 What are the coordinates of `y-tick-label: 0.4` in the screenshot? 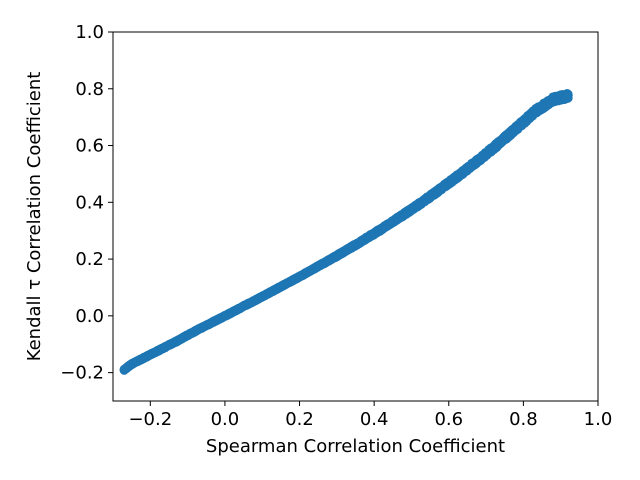 It's located at (89, 202).